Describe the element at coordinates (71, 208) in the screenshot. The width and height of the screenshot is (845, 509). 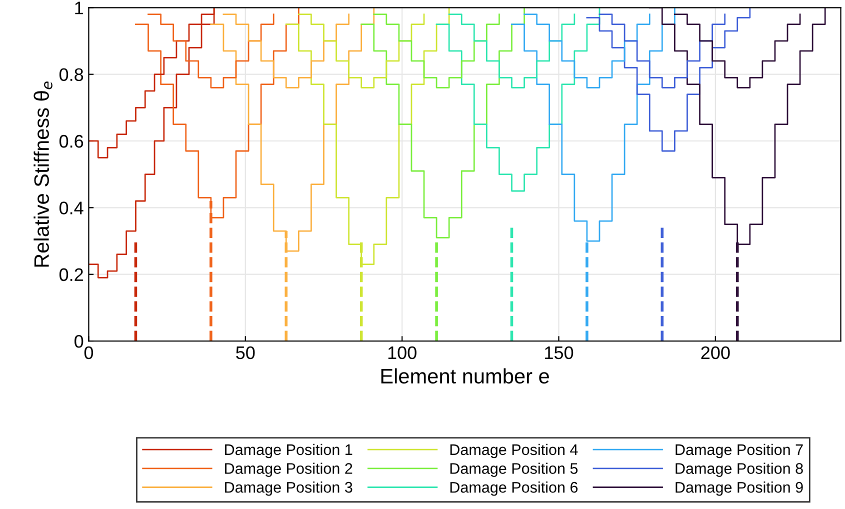
I see `y-tick-label: 0.4` at that location.